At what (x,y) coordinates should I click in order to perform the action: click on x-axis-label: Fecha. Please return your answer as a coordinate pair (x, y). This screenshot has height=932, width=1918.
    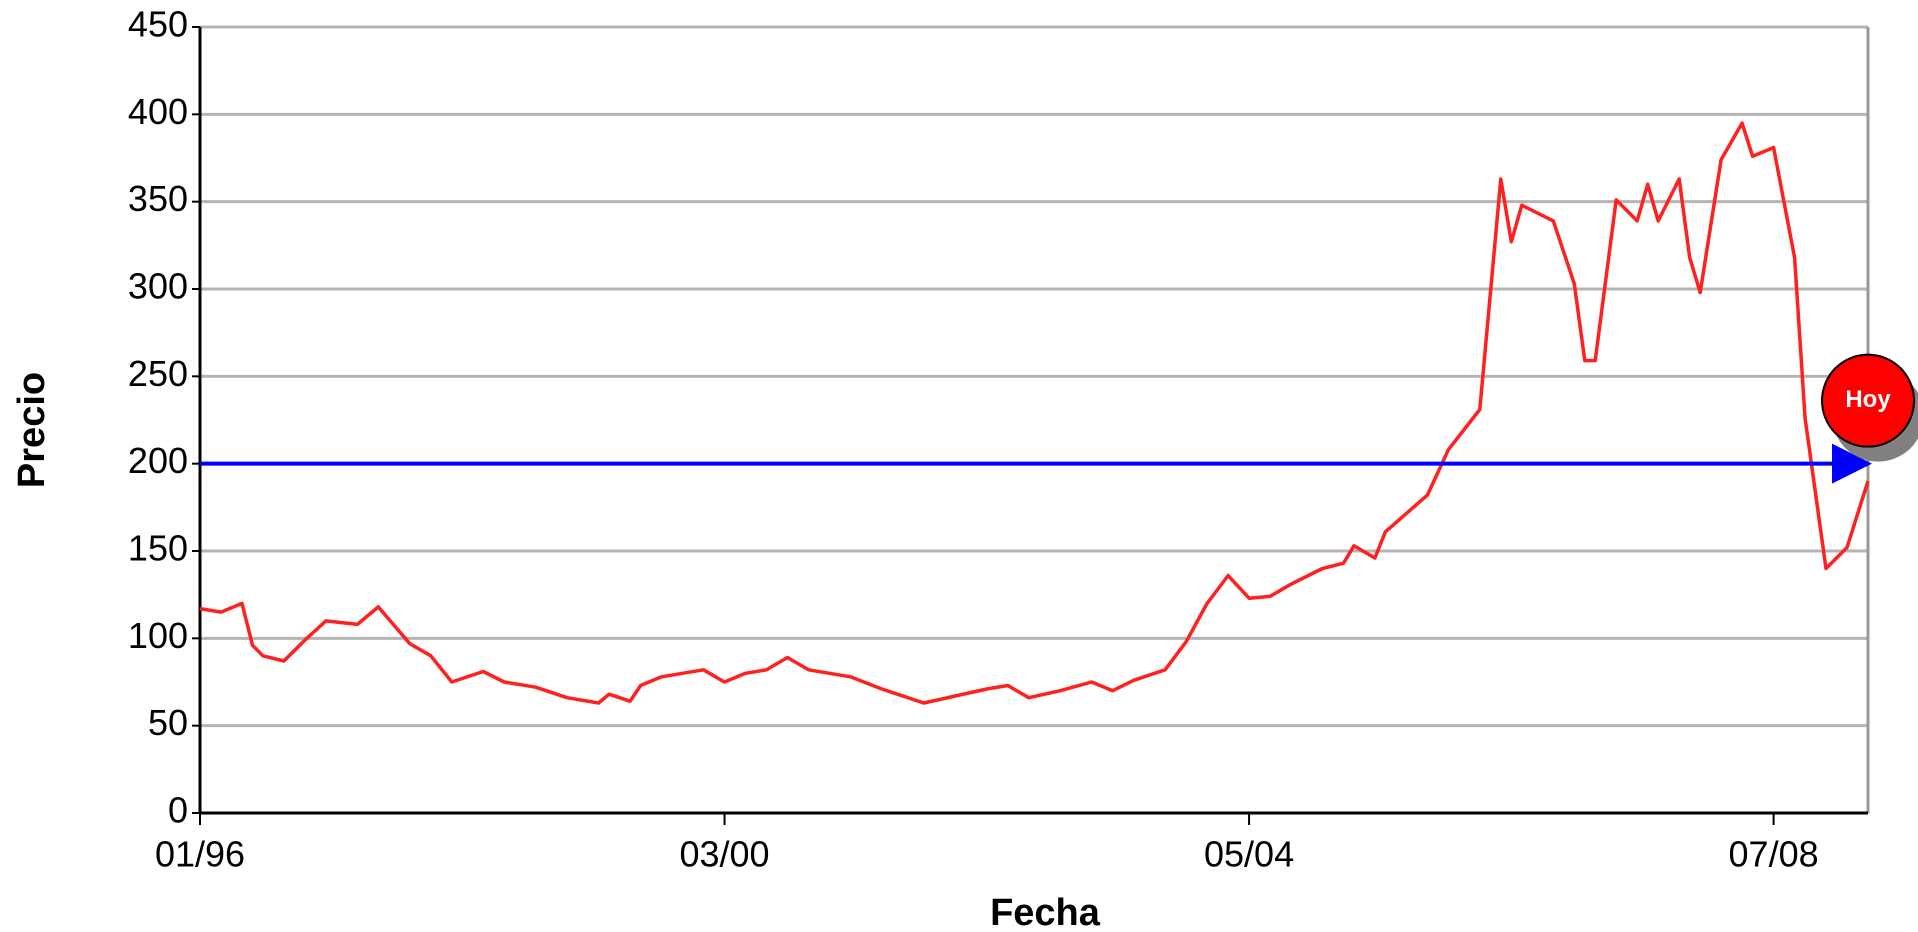
    Looking at the image, I should click on (1045, 912).